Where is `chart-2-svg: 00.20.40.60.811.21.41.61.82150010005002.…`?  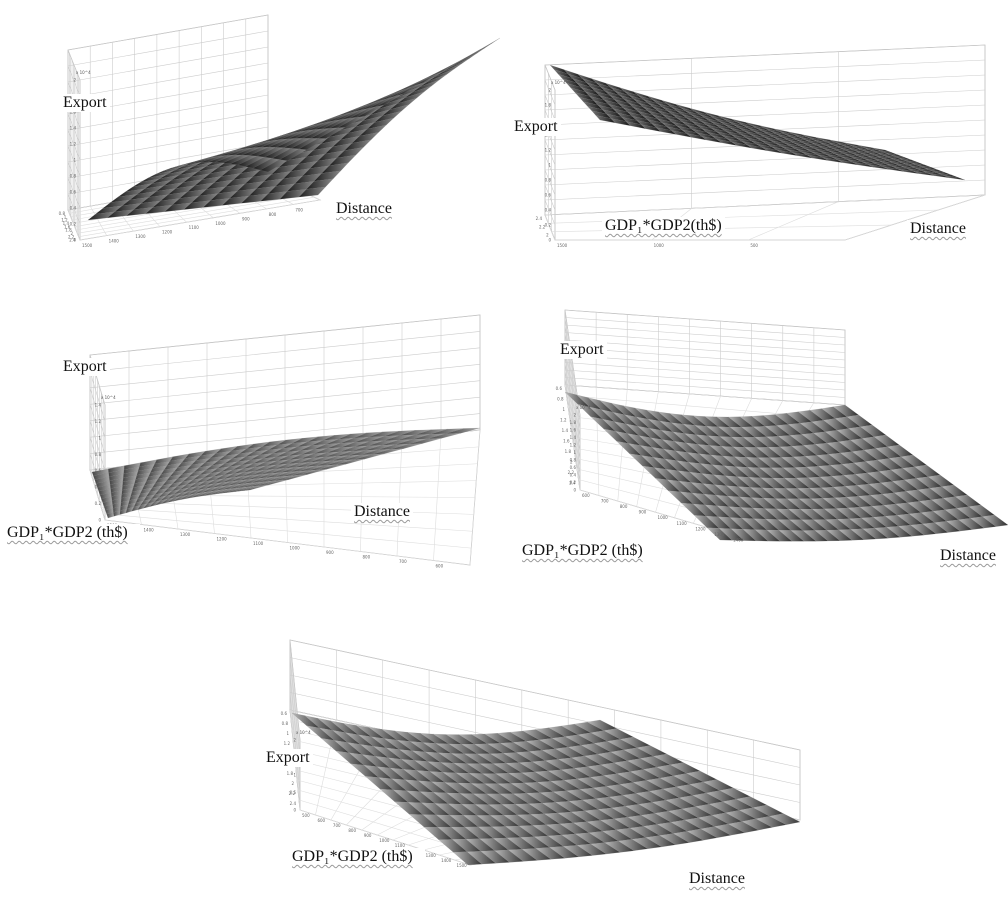
chart-2-svg: 00.20.40.60.811.21.41.61.82150010005002.… is located at coordinates (761, 146).